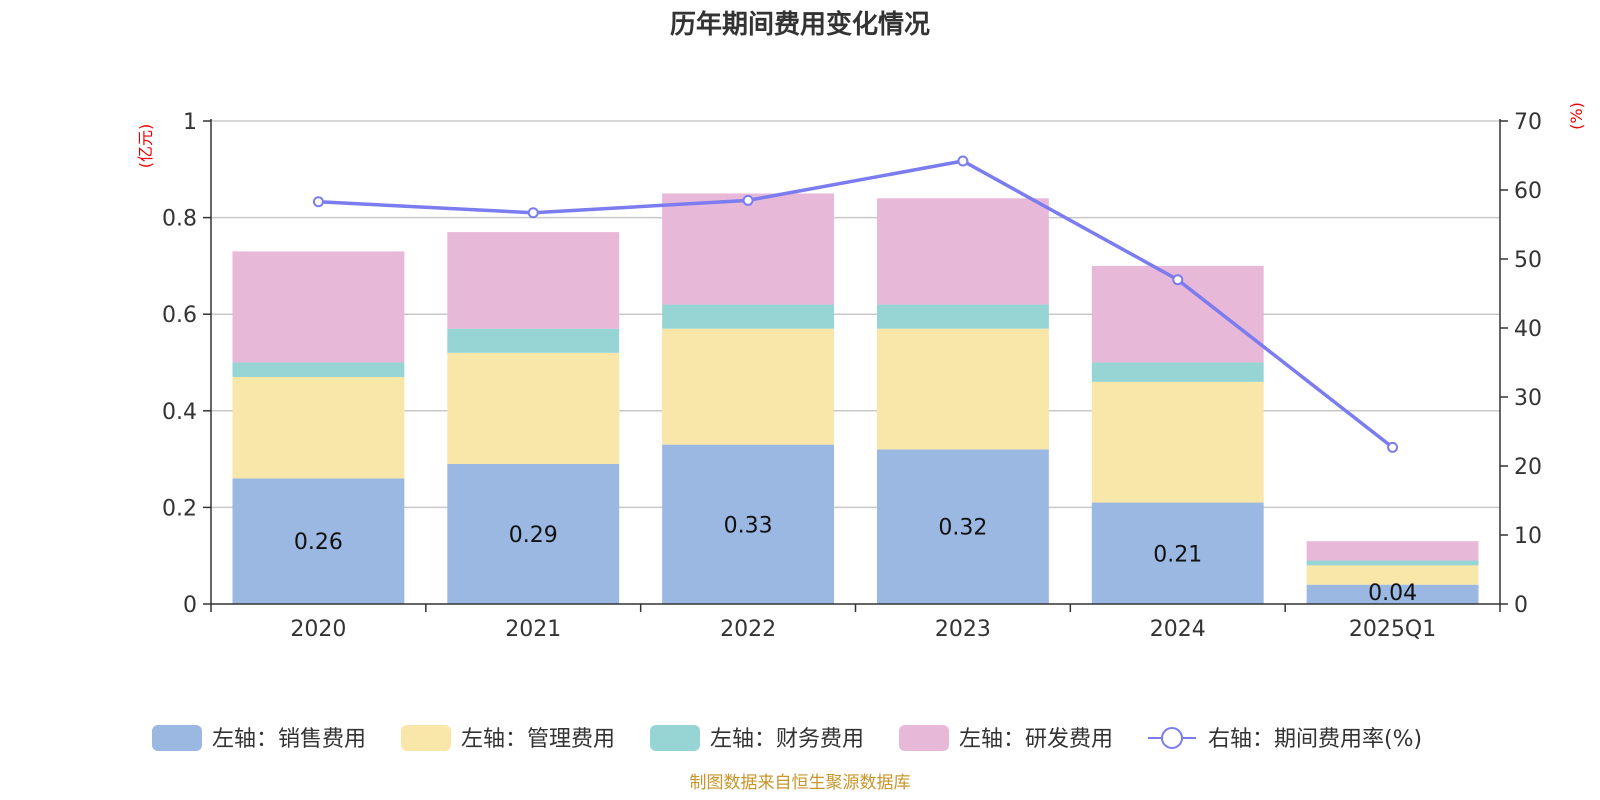 This screenshot has width=1600, height=800. I want to click on legend-label: 左轴：研发费用, so click(1036, 739).